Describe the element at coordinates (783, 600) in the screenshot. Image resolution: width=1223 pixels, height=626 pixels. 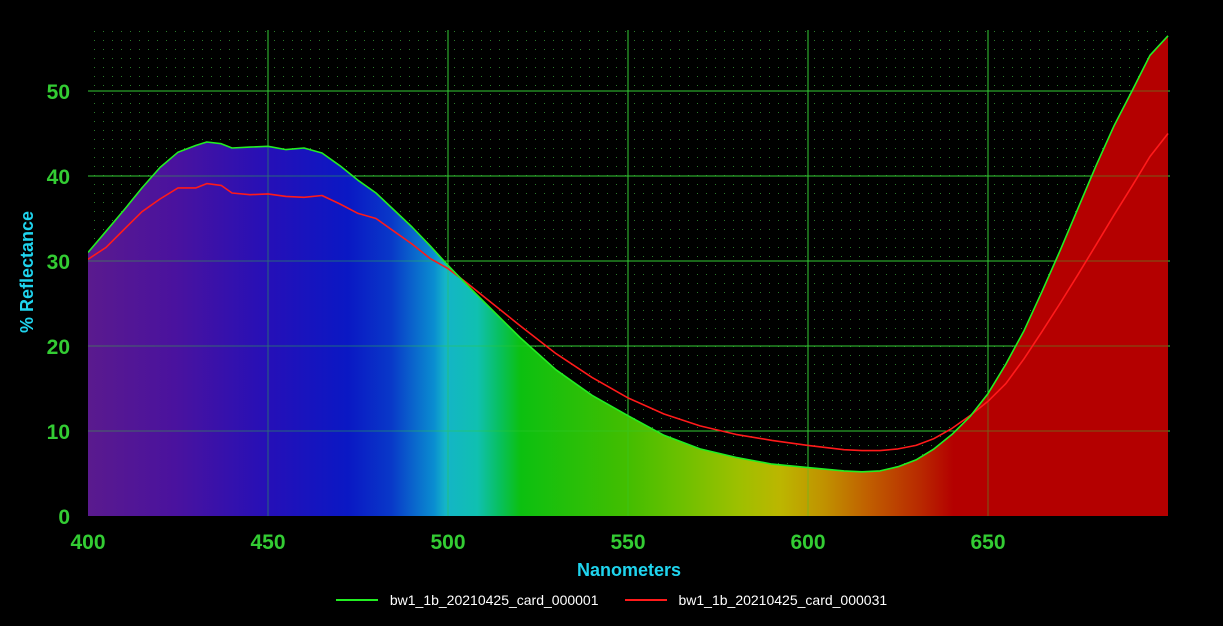
I see `legend-label-series-2: bw1_1b_20210425_card_000031` at that location.